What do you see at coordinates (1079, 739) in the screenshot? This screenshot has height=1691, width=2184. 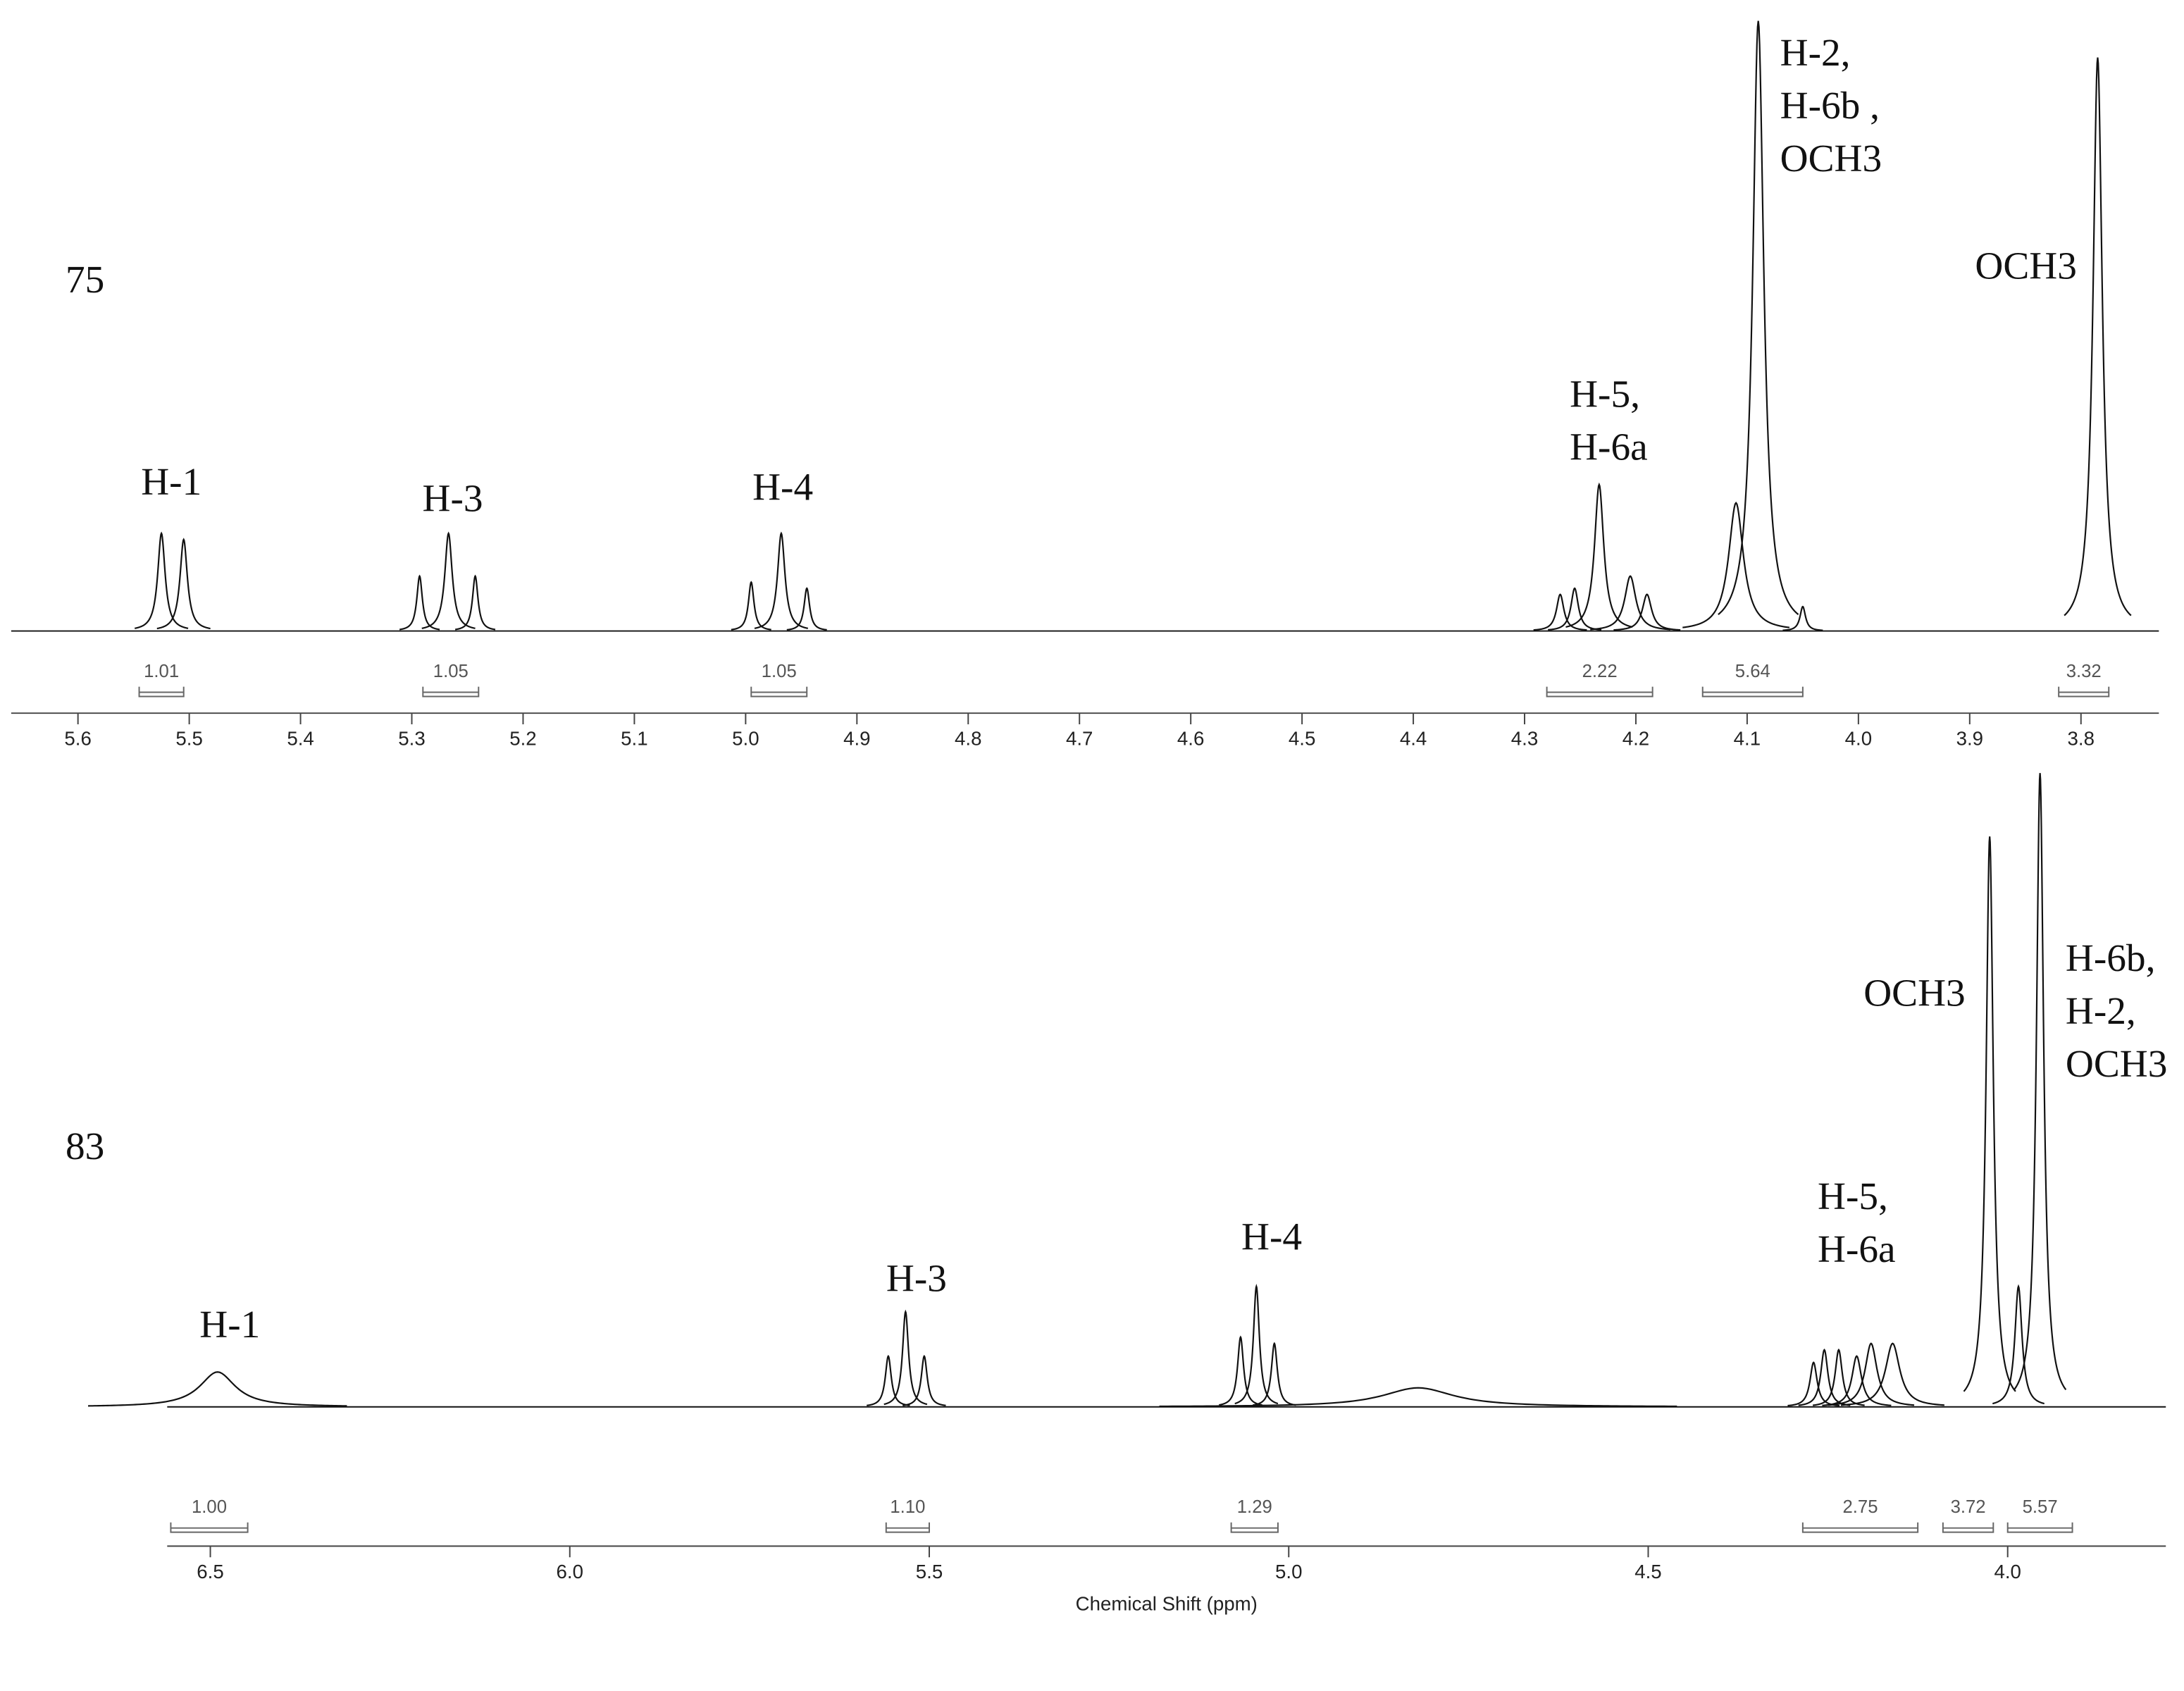 I see `x-tick-label: 4.7` at bounding box center [1079, 739].